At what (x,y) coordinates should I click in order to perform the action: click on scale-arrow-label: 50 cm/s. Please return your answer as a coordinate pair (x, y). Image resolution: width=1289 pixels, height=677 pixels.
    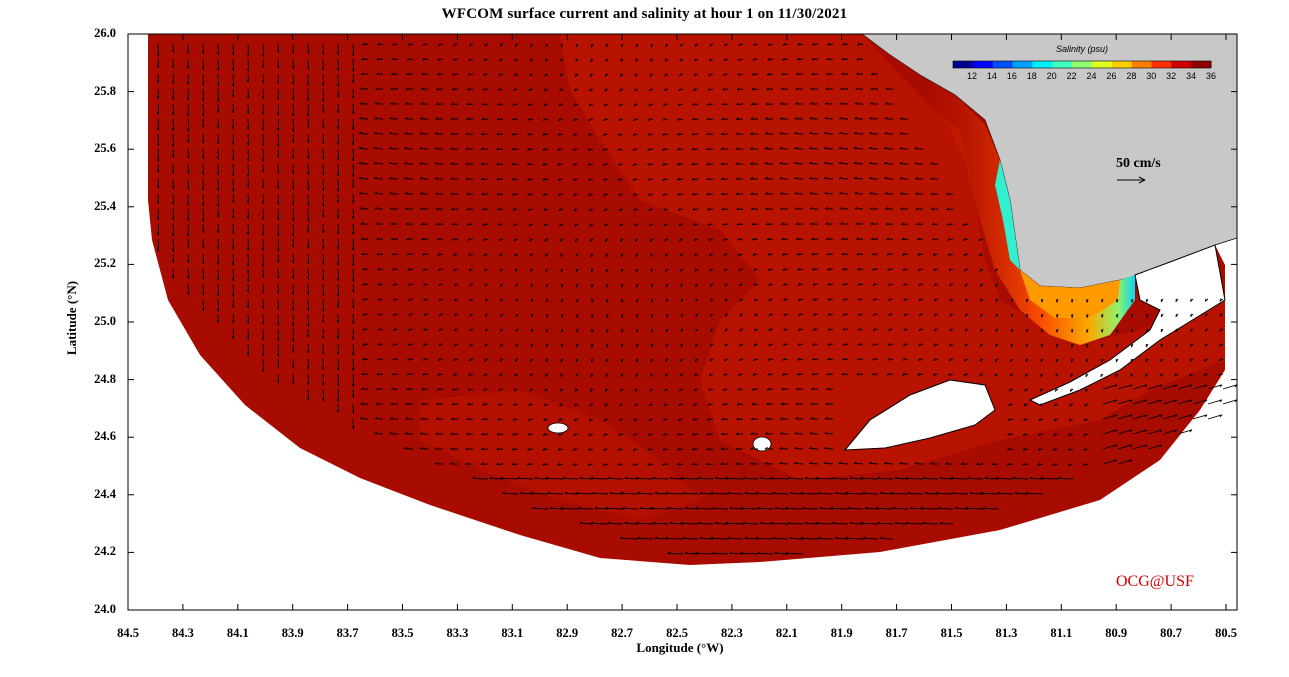
    Looking at the image, I should click on (1138, 163).